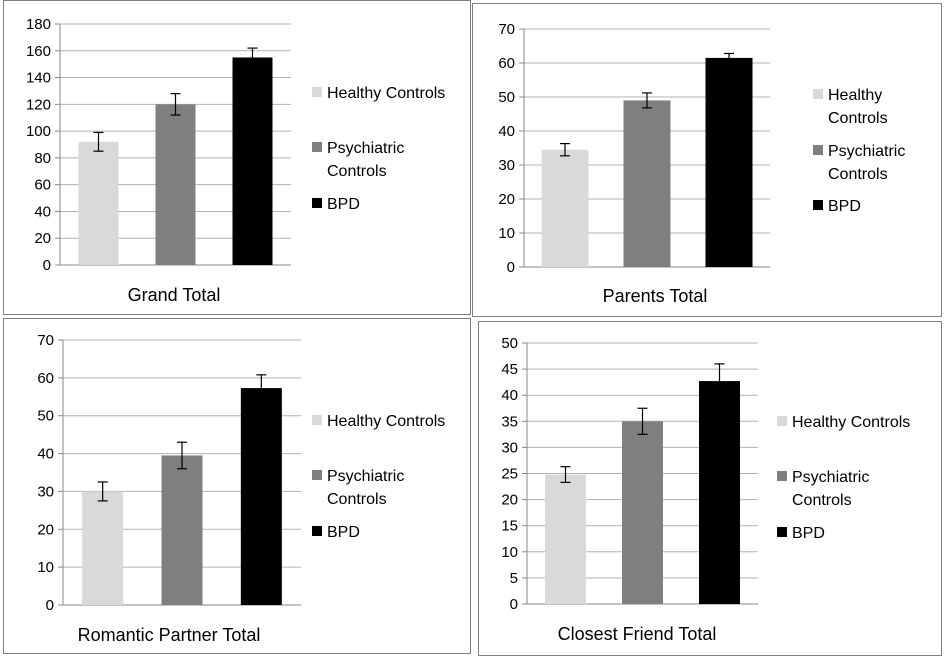  Describe the element at coordinates (45, 378) in the screenshot. I see `romantic-partner-total-y-tick-label: 60` at that location.